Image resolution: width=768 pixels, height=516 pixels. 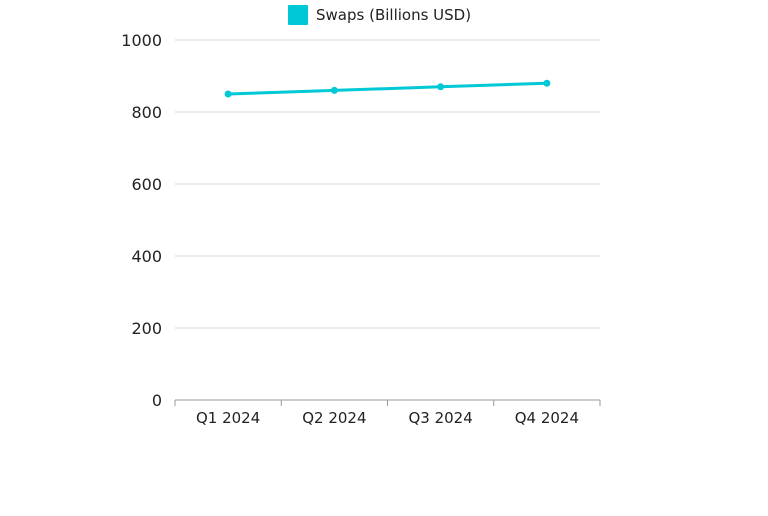 What do you see at coordinates (228, 418) in the screenshot?
I see `x-tick-label: Q1 2024` at bounding box center [228, 418].